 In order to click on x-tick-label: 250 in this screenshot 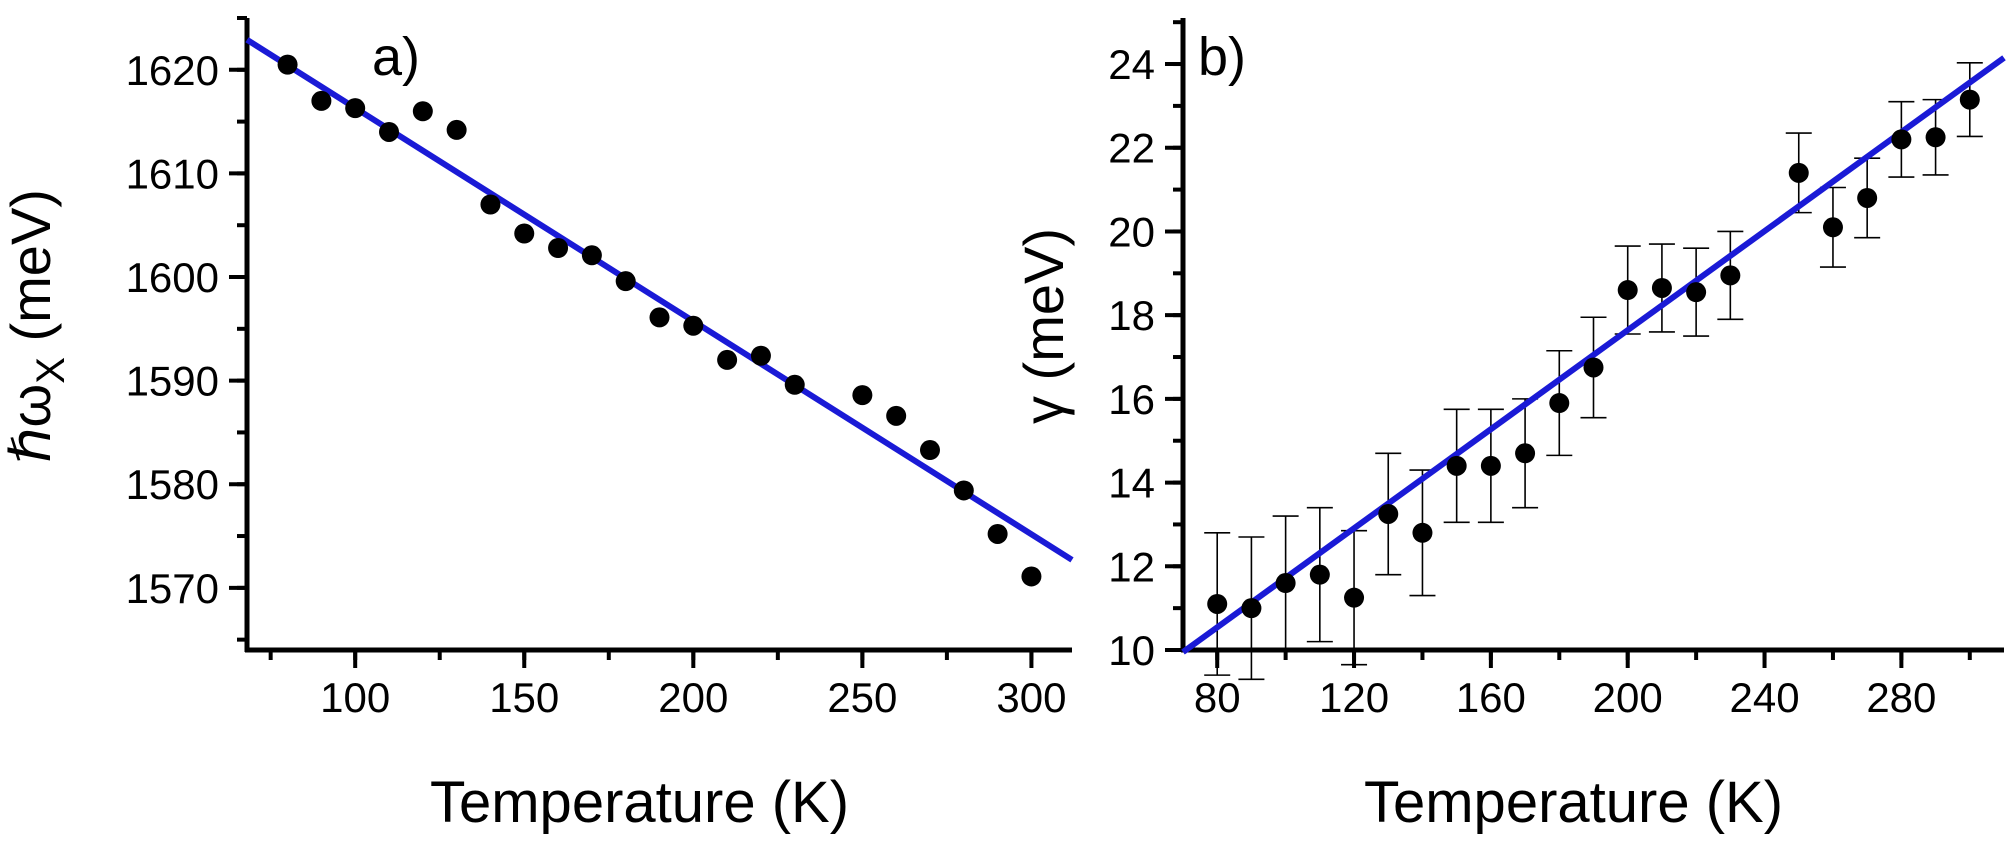, I will do `click(862, 697)`.